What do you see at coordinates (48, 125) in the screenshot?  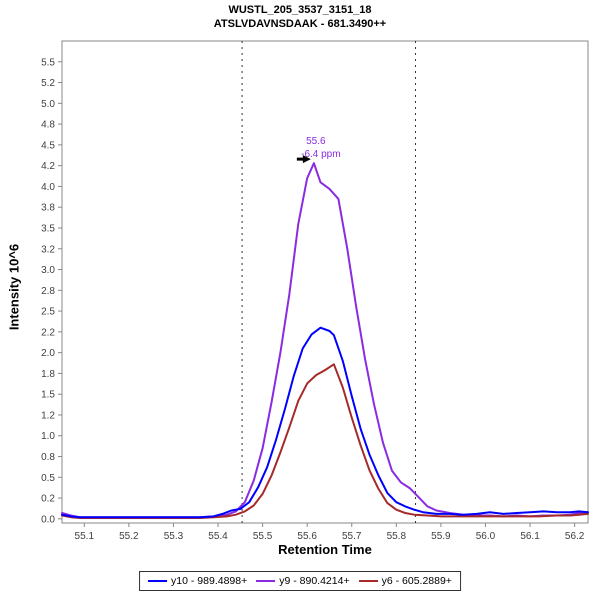 I see `y-tick-label: 4.8` at bounding box center [48, 125].